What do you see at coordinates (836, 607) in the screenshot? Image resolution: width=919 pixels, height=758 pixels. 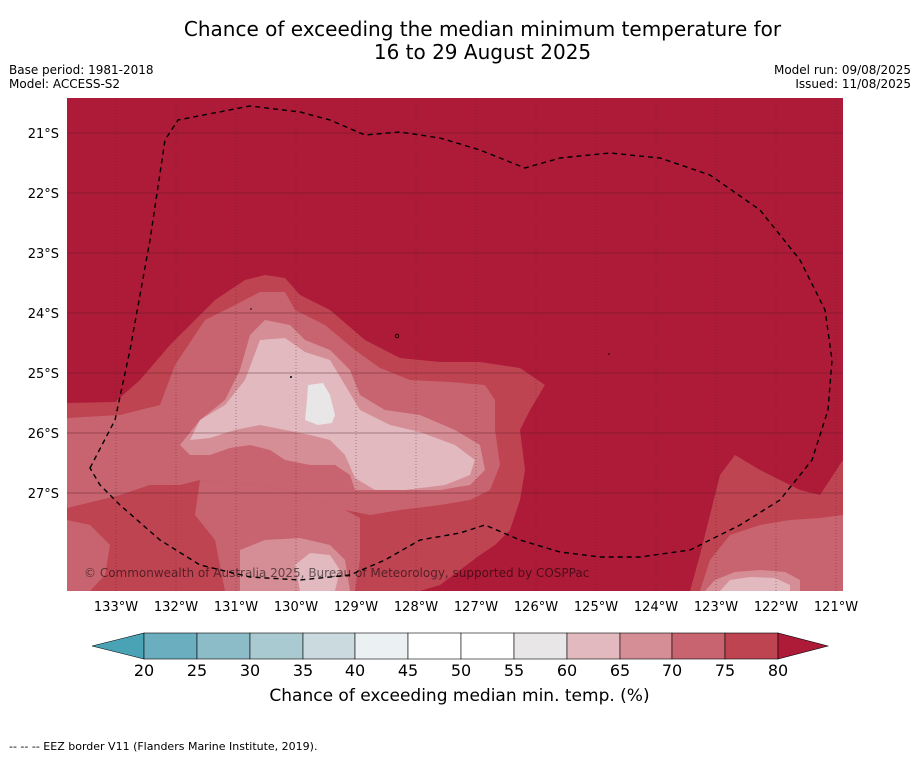 I see `lon-label: 121°W` at bounding box center [836, 607].